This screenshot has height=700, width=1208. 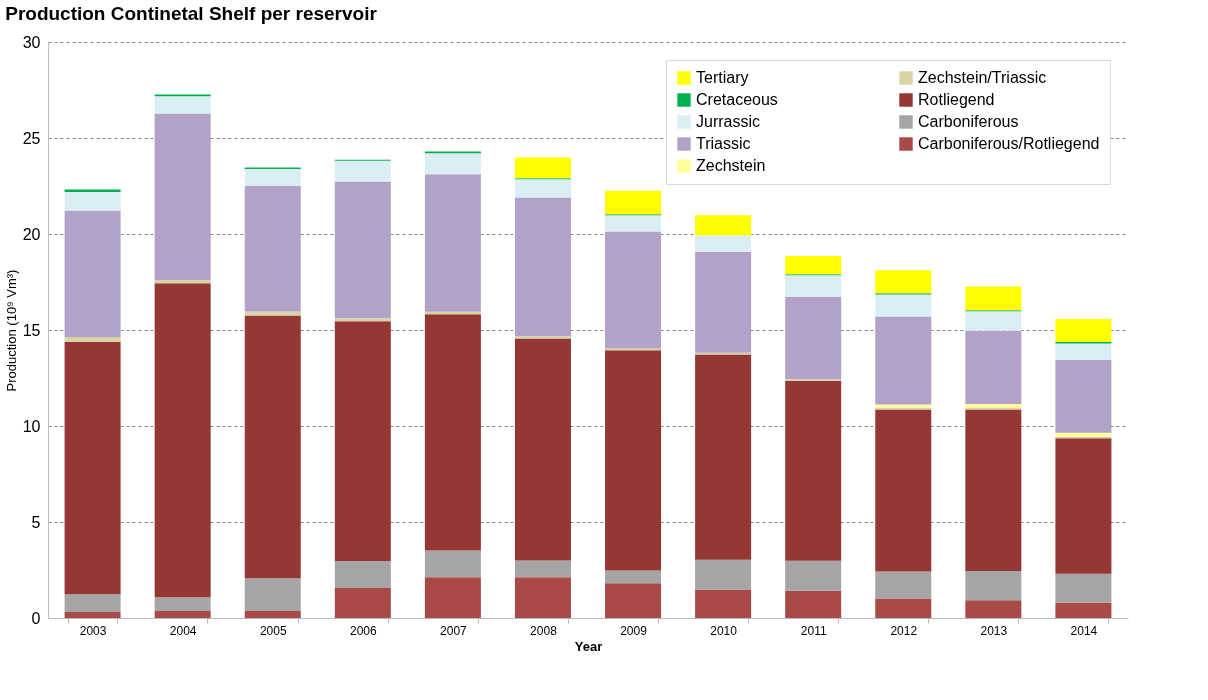 What do you see at coordinates (93, 630) in the screenshot?
I see `x-tick-label: 2003` at bounding box center [93, 630].